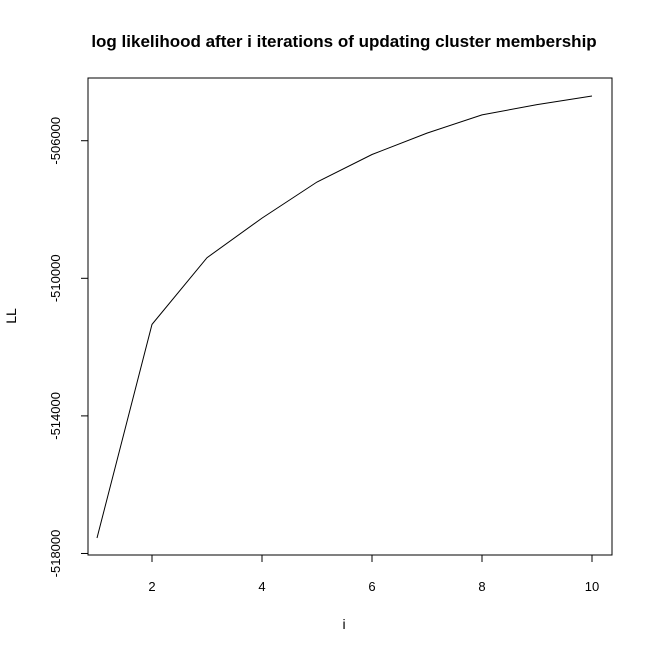 This screenshot has width=653, height=653. Describe the element at coordinates (261, 586) in the screenshot. I see `x-tick-label: 4` at that location.